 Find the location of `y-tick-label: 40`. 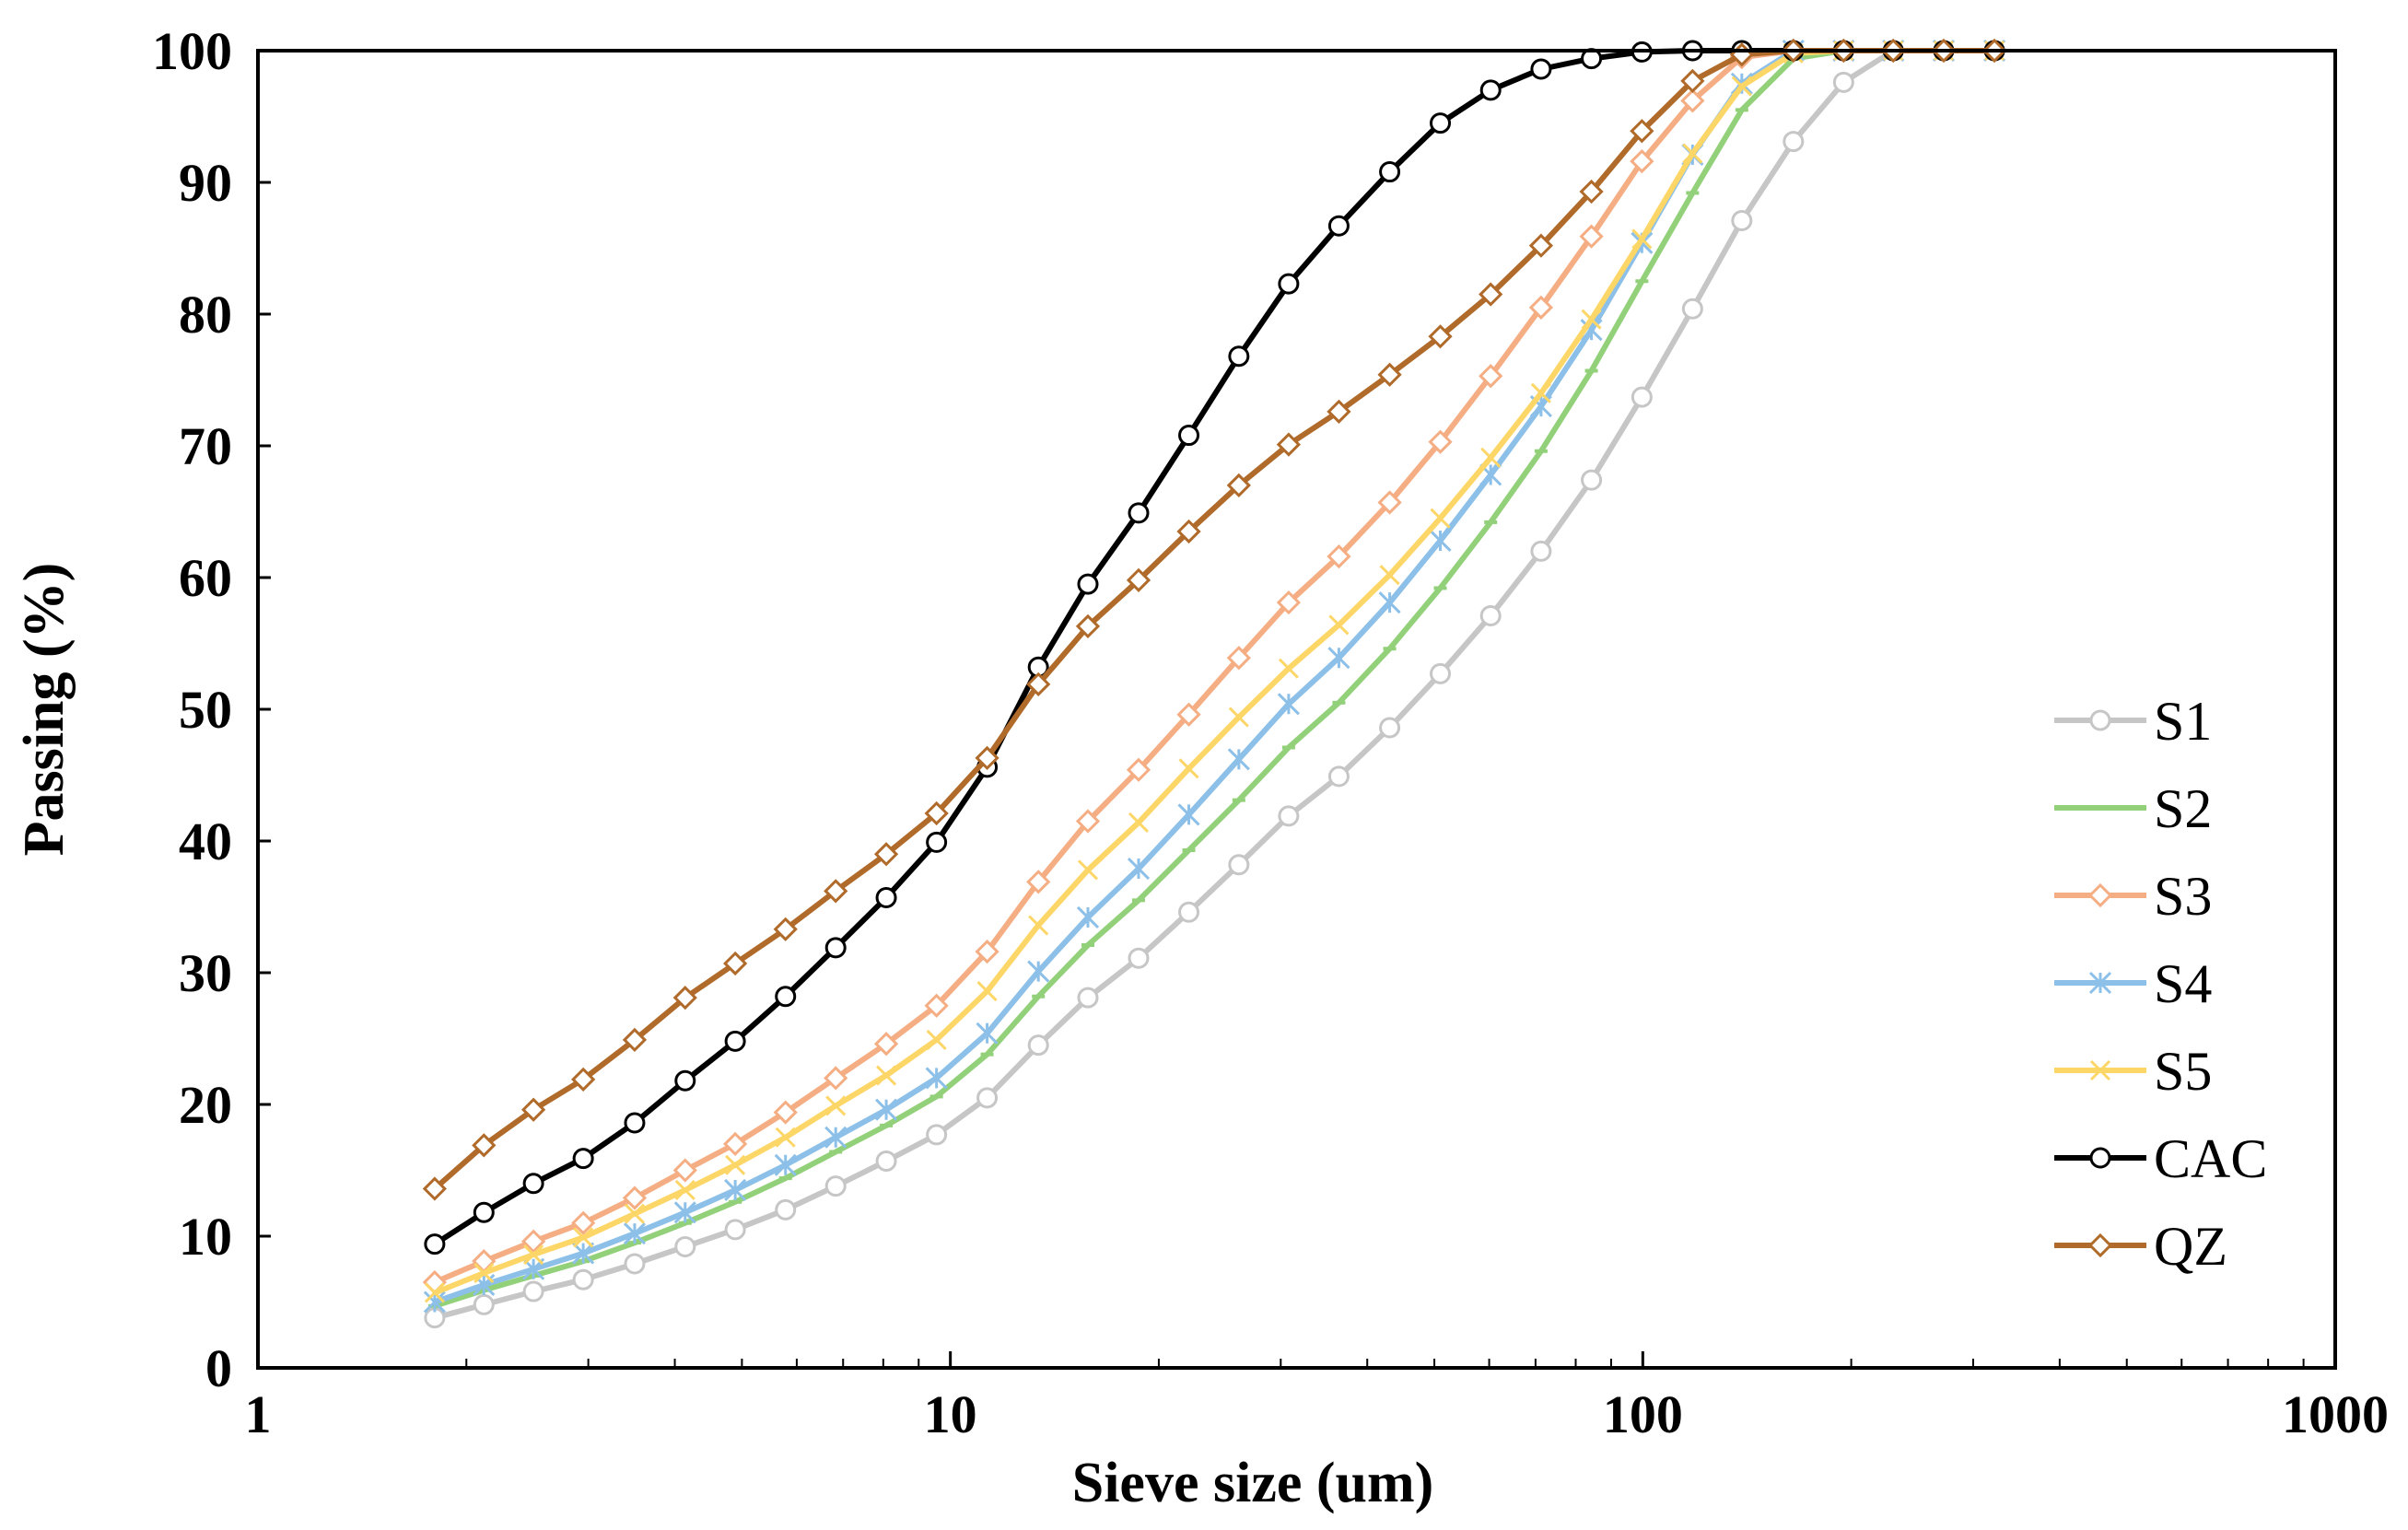

y-tick-label: 40 is located at coordinates (206, 841).